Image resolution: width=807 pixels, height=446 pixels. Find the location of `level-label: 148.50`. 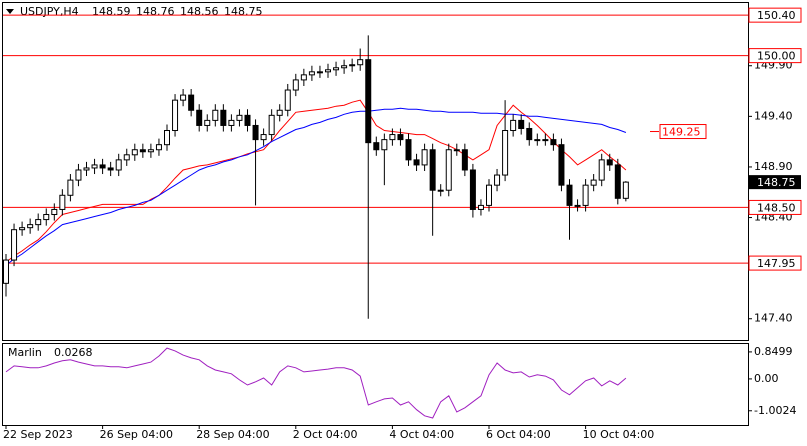

level-label: 148.50 is located at coordinates (776, 207).